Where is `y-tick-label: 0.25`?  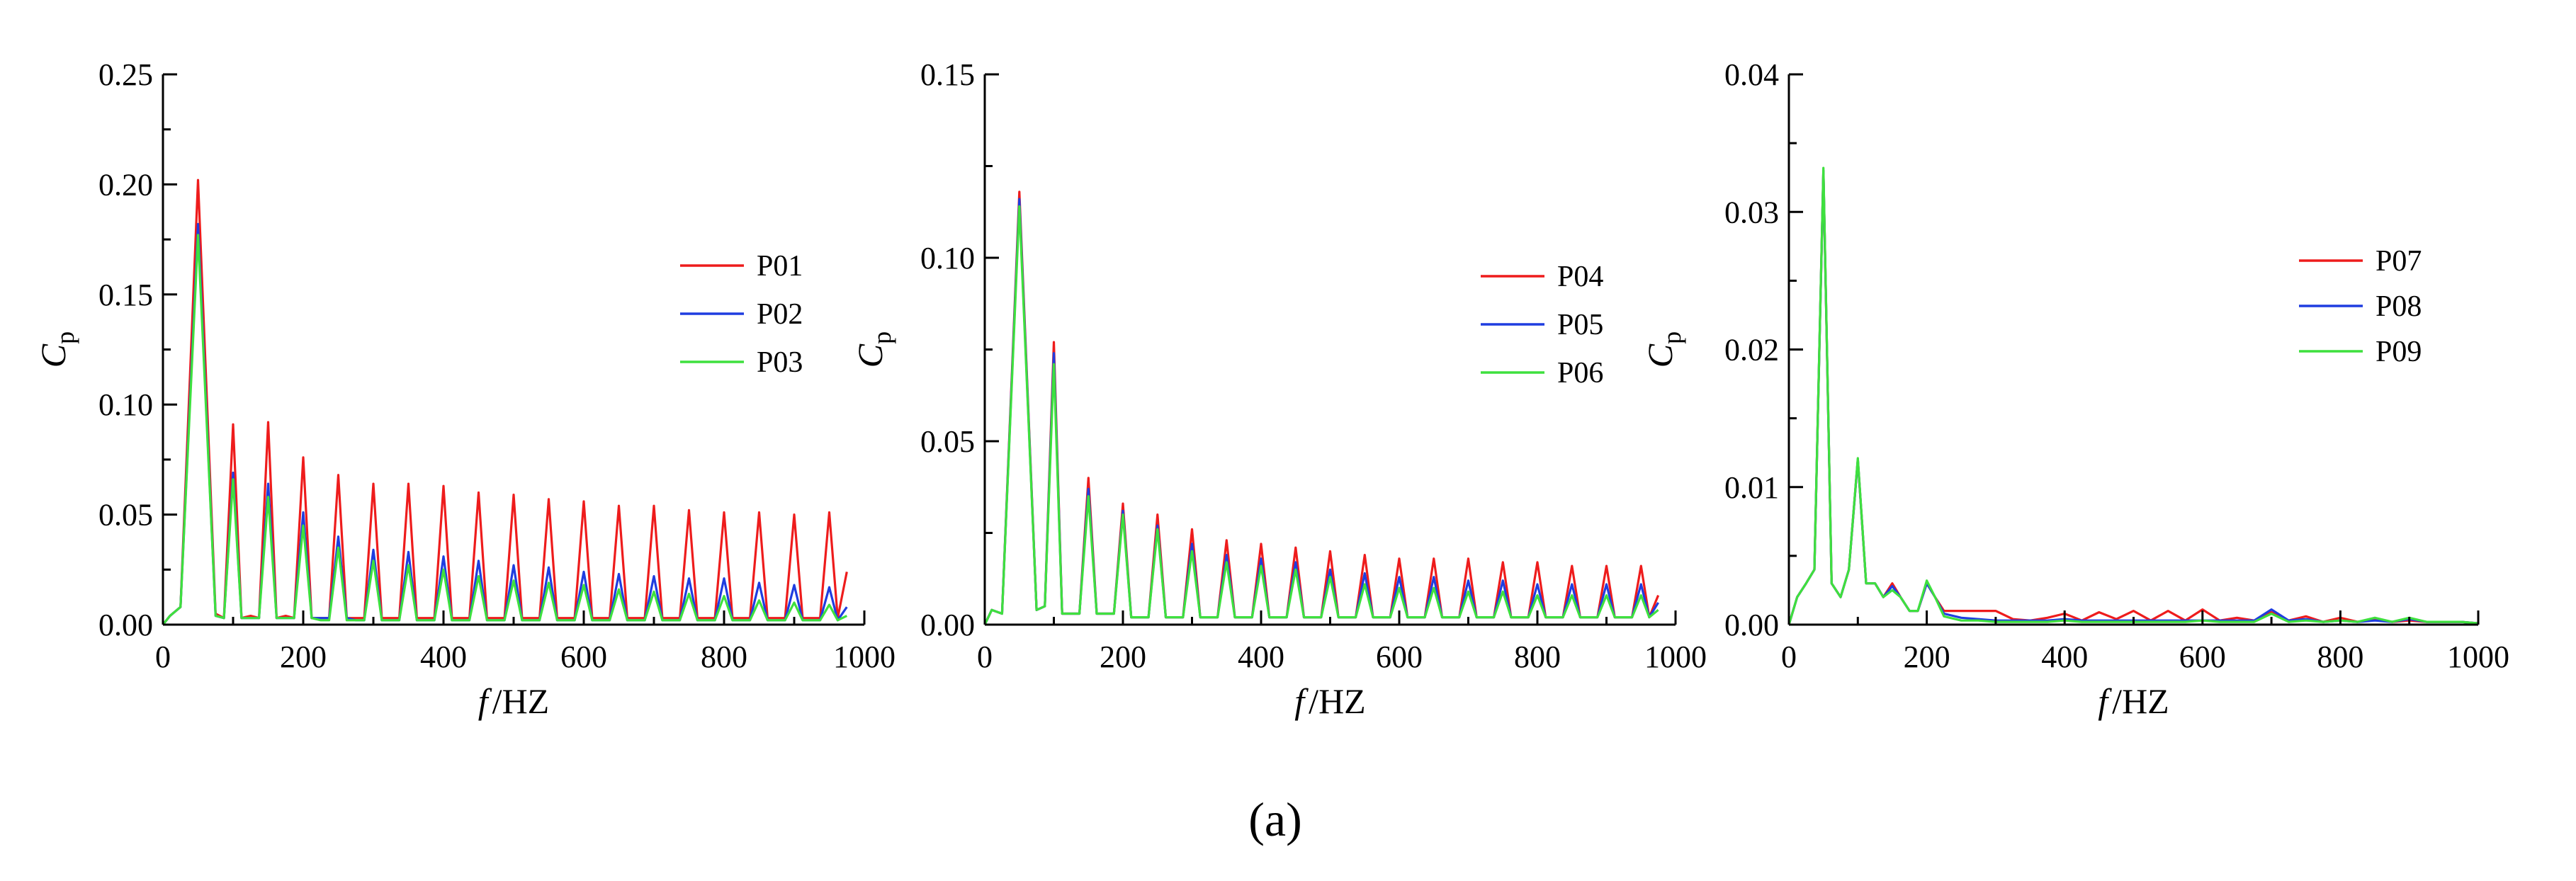 y-tick-label: 0.25 is located at coordinates (125, 74).